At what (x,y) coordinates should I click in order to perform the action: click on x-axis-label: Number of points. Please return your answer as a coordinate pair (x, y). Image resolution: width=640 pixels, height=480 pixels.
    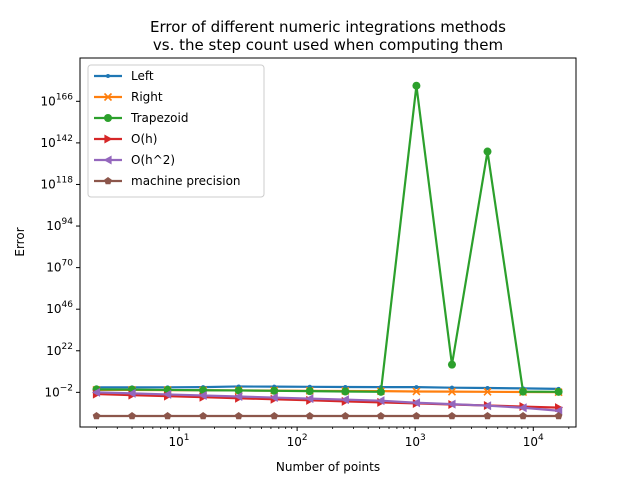
    Looking at the image, I should click on (328, 467).